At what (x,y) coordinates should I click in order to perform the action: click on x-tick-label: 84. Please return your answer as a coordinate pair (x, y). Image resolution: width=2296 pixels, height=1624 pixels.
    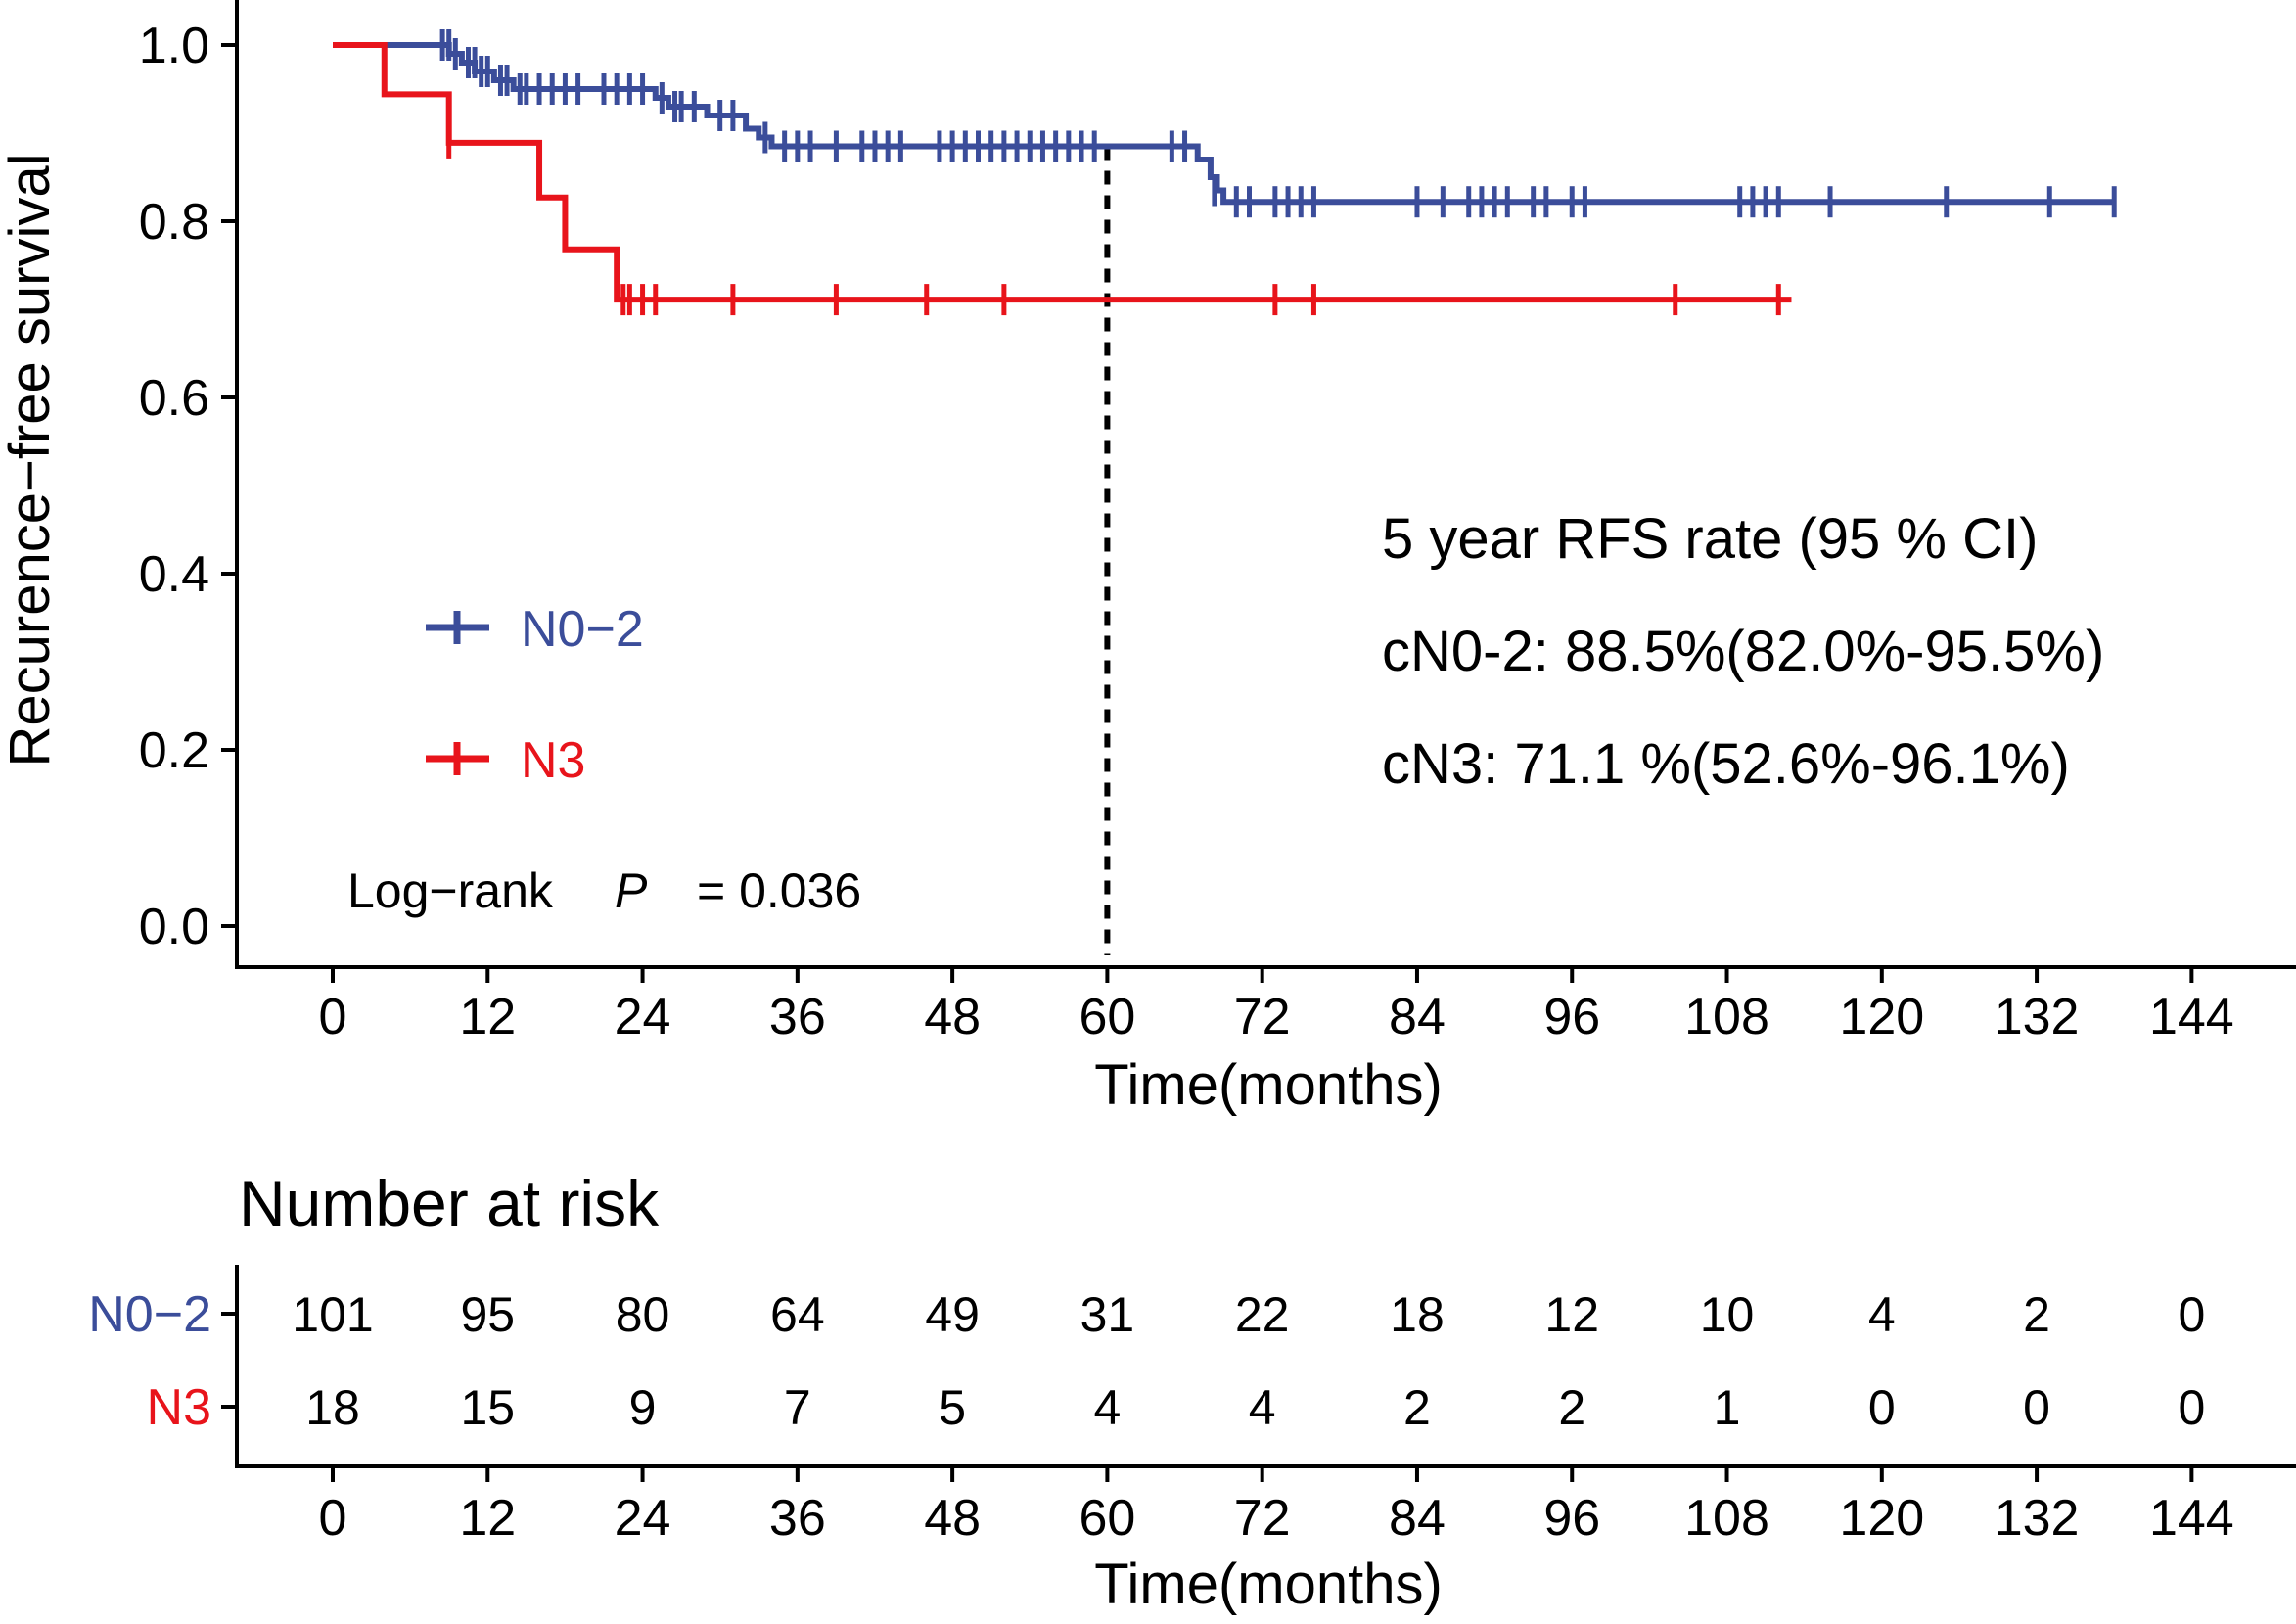
    Looking at the image, I should click on (1417, 1017).